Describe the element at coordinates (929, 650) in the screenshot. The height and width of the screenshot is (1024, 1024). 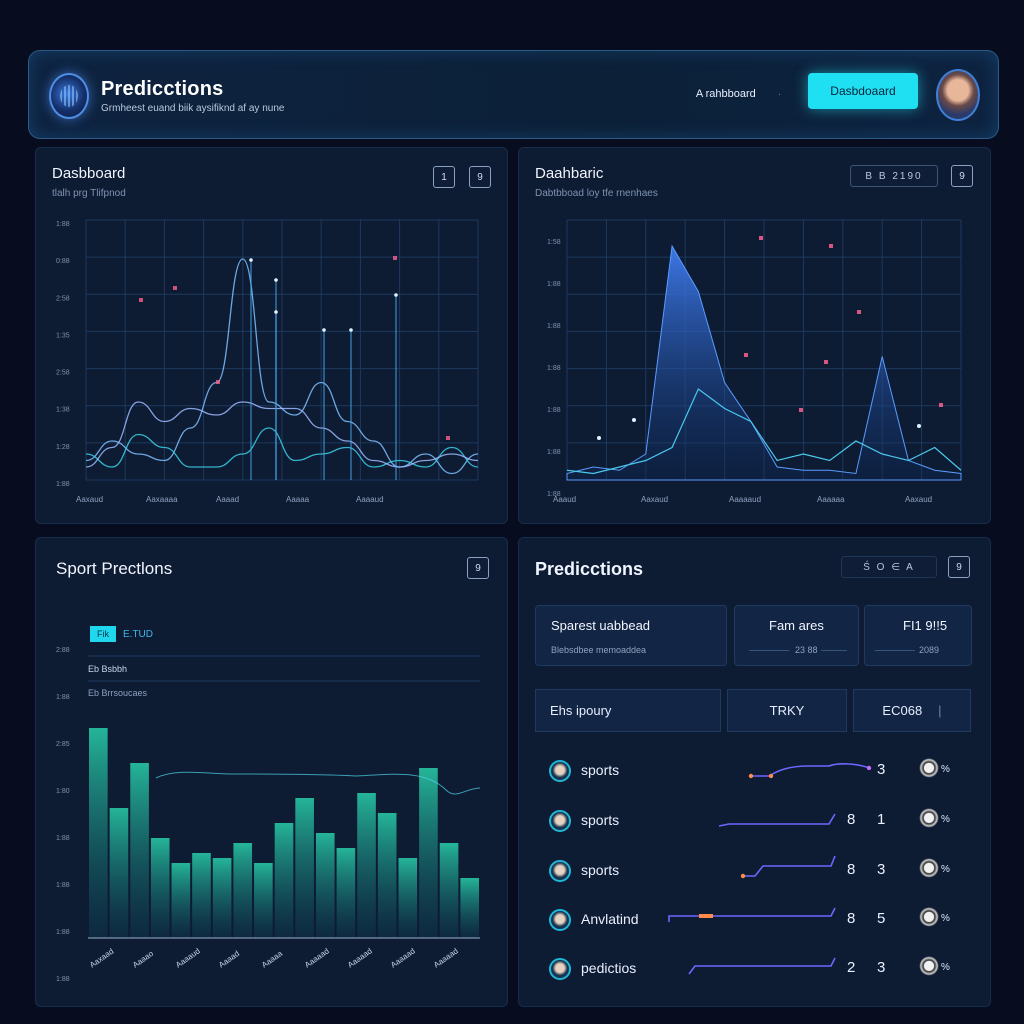
I see `stat-card-value: 2089` at that location.